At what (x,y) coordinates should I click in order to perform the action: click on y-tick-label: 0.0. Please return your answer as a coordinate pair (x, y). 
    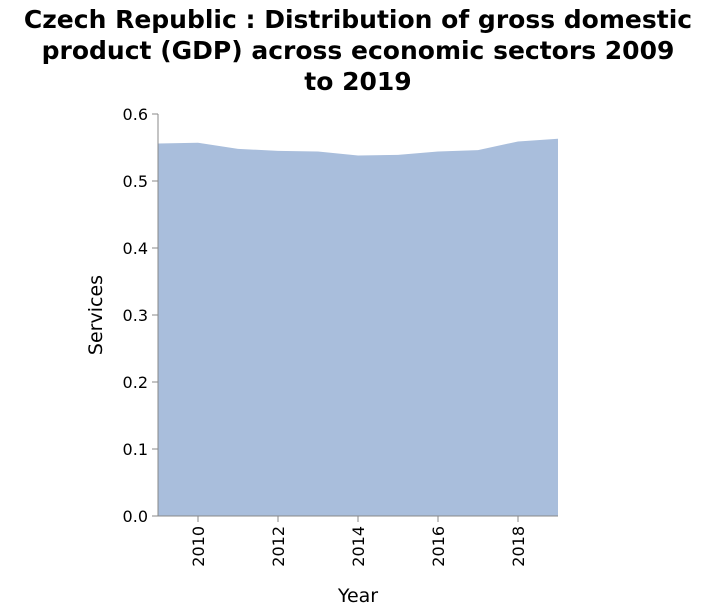
    Looking at the image, I should click on (135, 516).